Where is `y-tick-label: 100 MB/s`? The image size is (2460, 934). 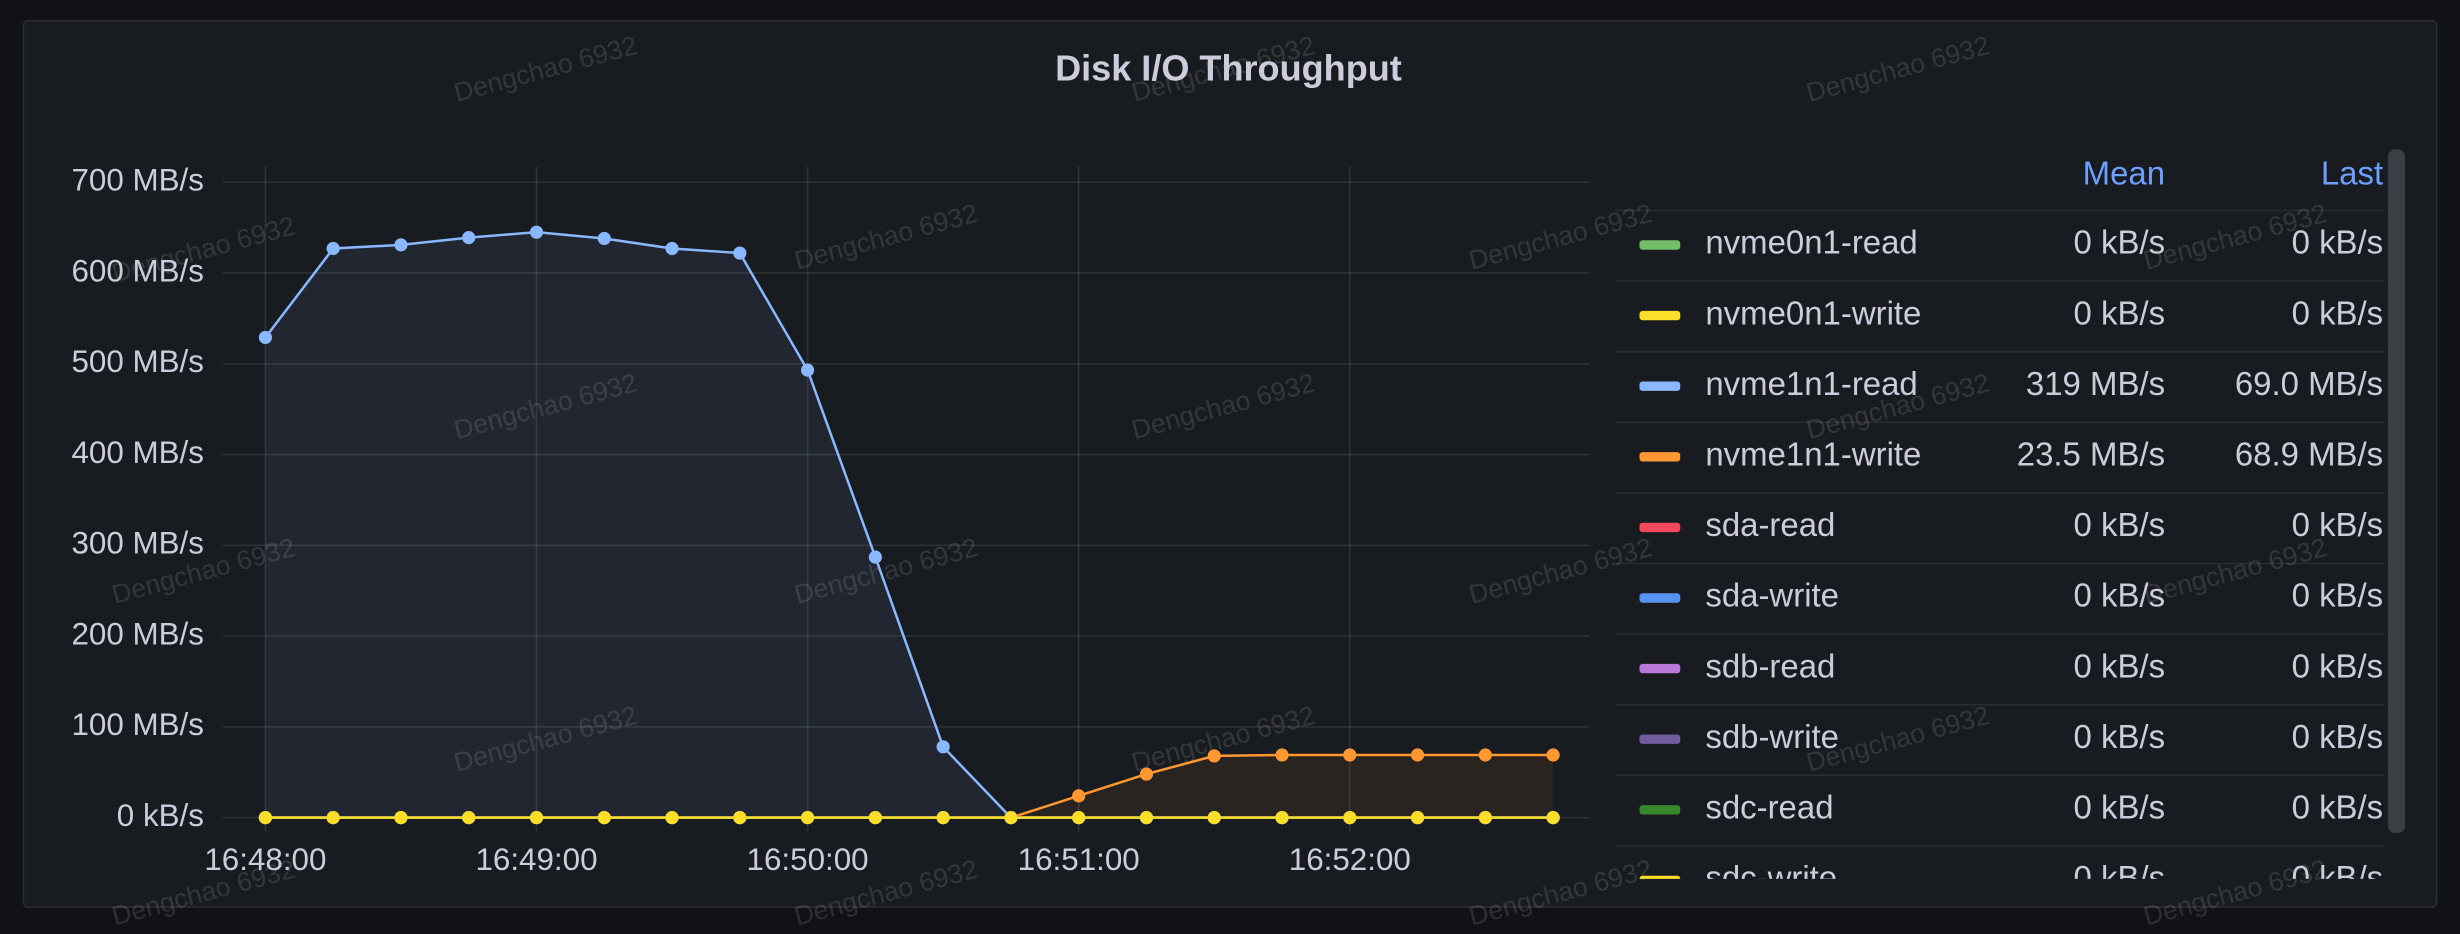
y-tick-label: 100 MB/s is located at coordinates (137, 724).